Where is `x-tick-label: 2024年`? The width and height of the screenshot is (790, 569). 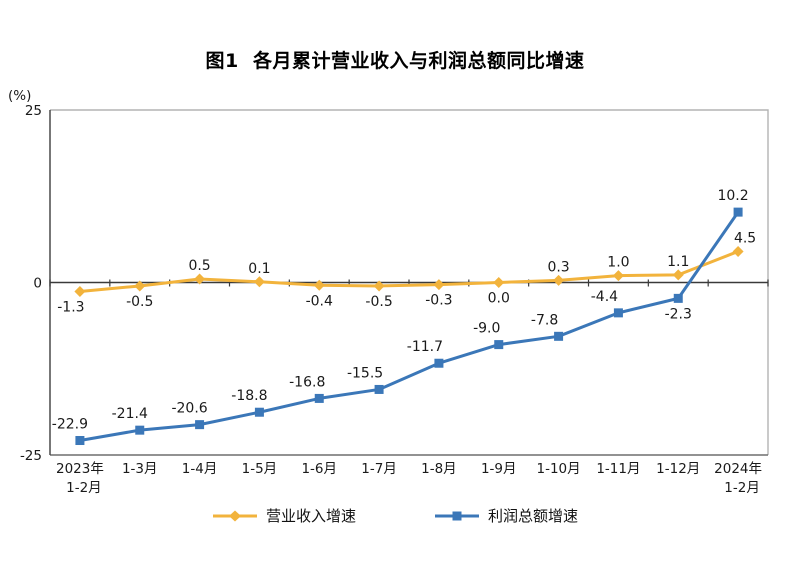
x-tick-label: 2024年 is located at coordinates (738, 469).